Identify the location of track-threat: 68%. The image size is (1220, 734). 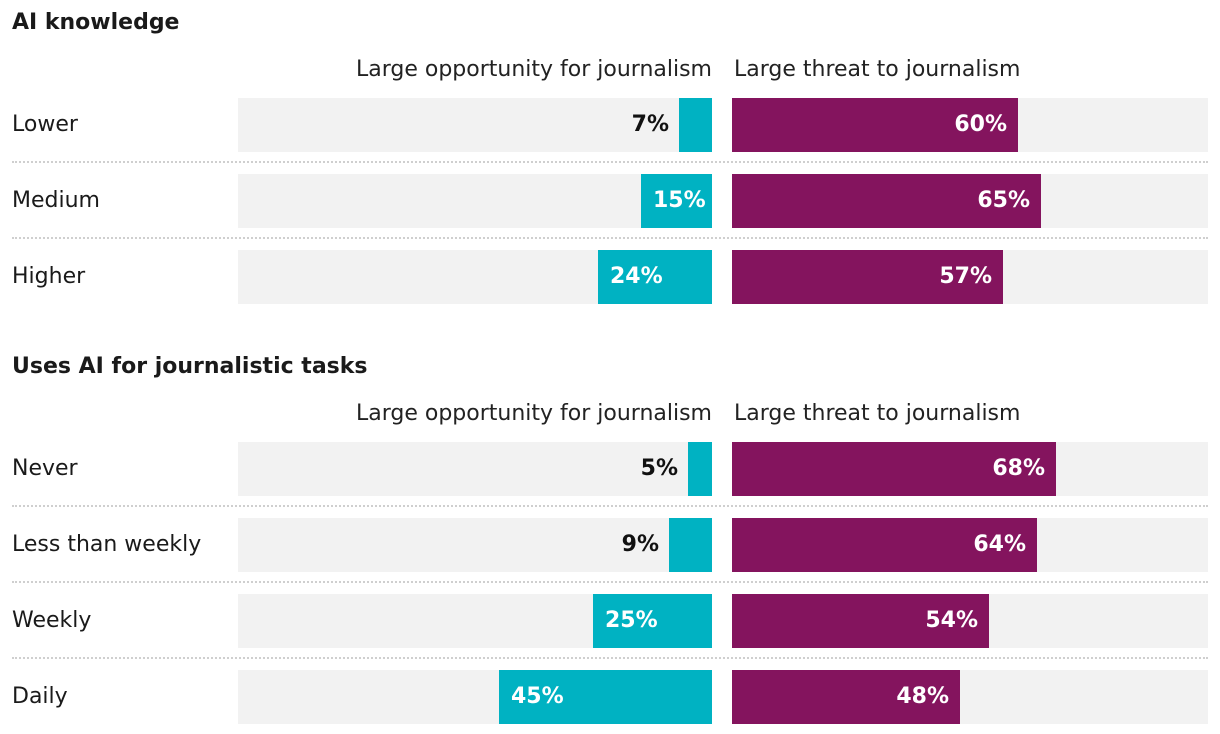
(970, 469).